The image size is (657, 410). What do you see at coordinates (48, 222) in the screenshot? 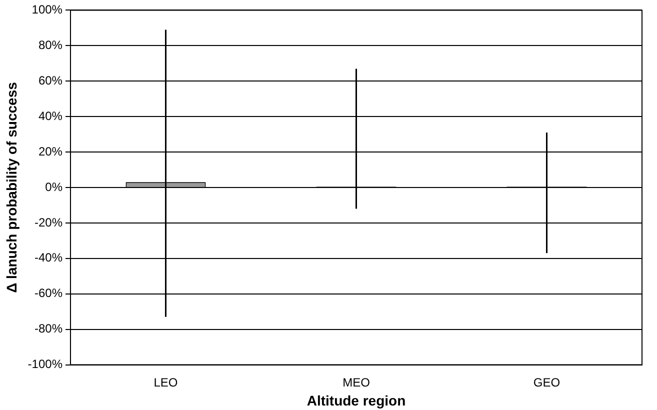
I see `y-tick-label: -20%` at bounding box center [48, 222].